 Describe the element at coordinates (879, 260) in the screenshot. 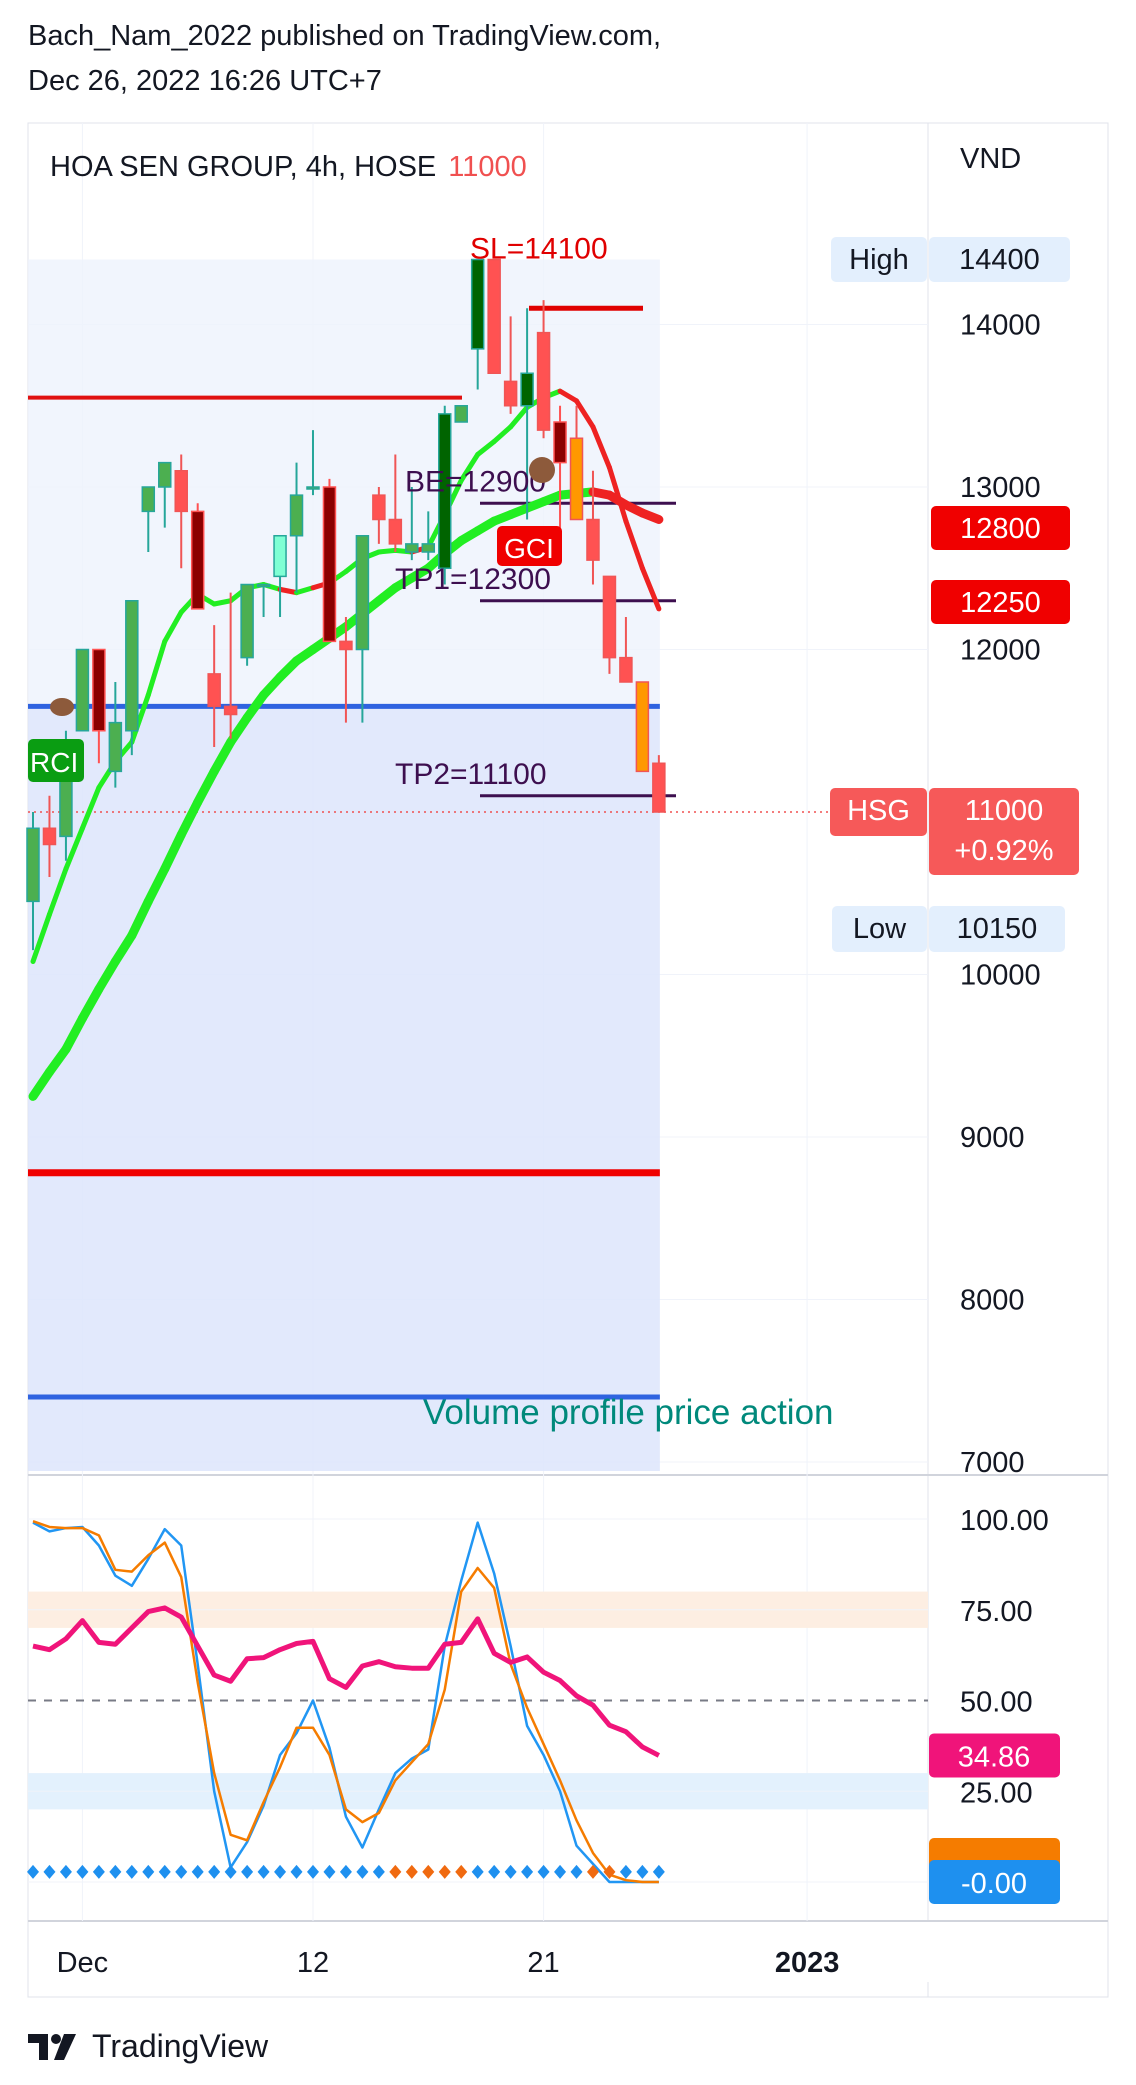

I see `high-label-badge-text: High` at that location.